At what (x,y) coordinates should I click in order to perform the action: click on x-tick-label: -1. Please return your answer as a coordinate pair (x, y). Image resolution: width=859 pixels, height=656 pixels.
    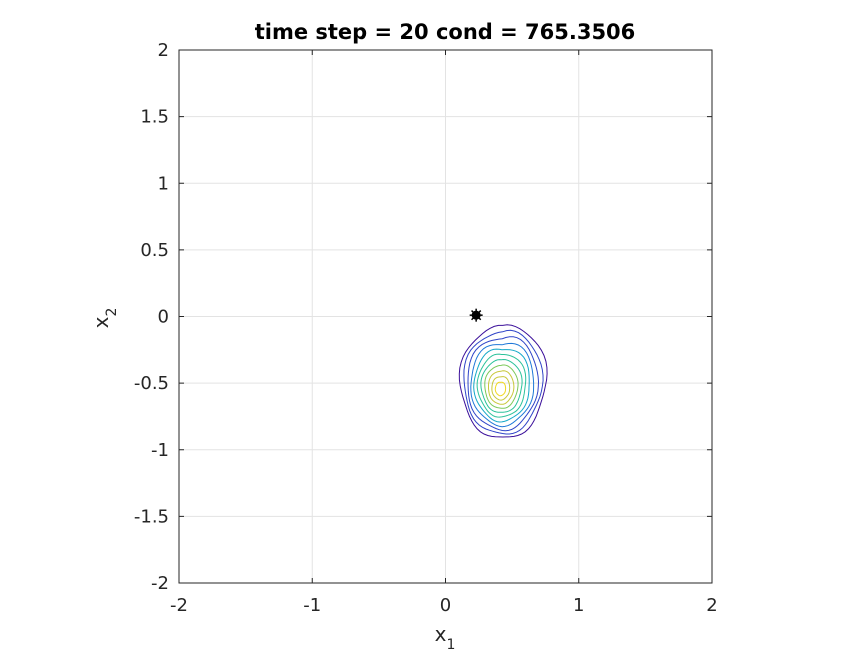
    Looking at the image, I should click on (312, 605).